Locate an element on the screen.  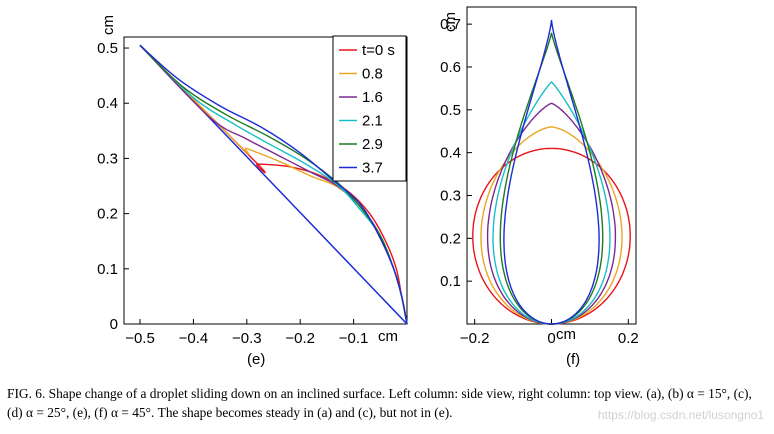
top-view-y-tick-label: 0.1 is located at coordinates (450, 281).